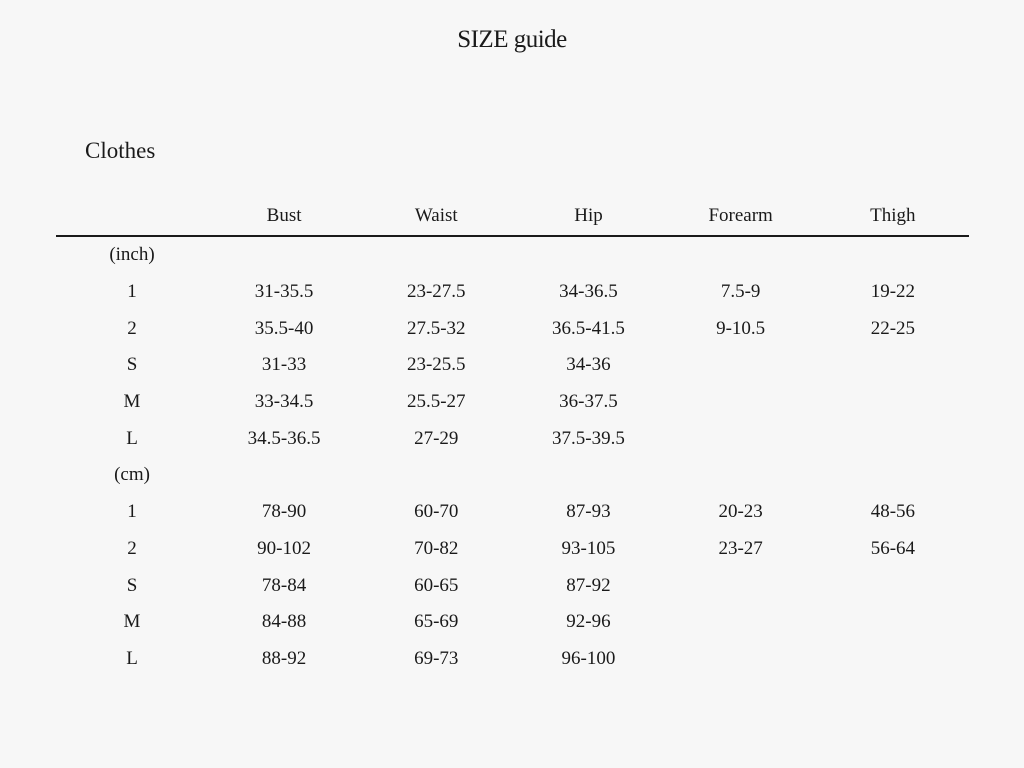 This screenshot has width=1024, height=768. What do you see at coordinates (512, 365) in the screenshot?
I see `table-row: S 31-33 23-25.5 34-36` at bounding box center [512, 365].